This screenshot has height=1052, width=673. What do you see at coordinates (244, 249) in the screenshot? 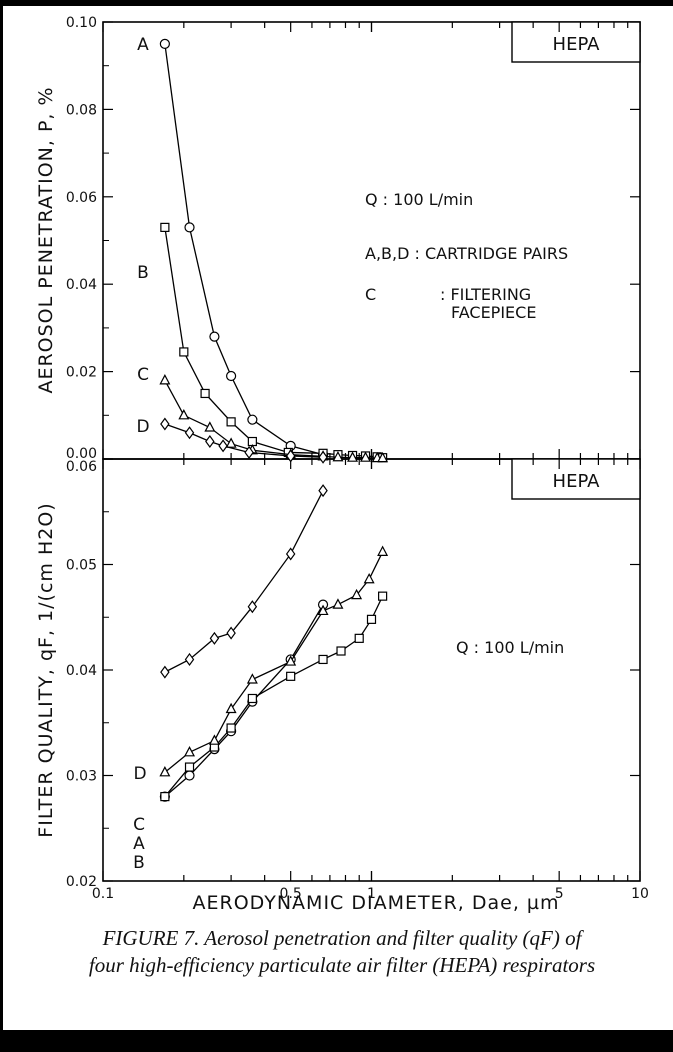
I see `top-series-line-A` at bounding box center [244, 249].